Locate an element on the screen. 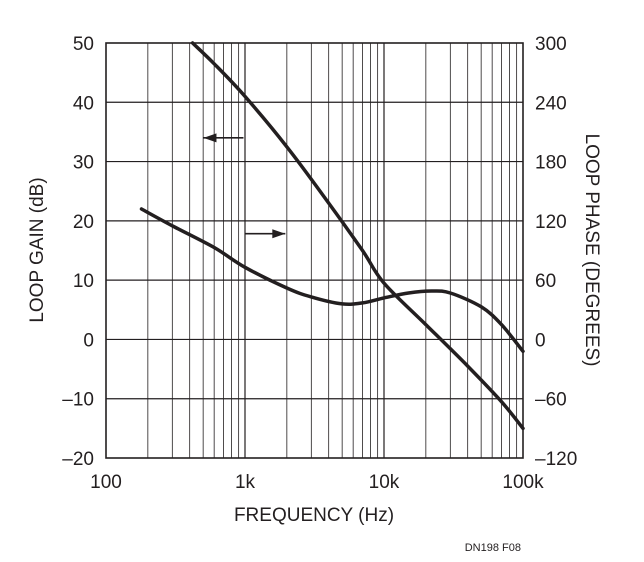  figure-code: DN198 F08 is located at coordinates (493, 548).